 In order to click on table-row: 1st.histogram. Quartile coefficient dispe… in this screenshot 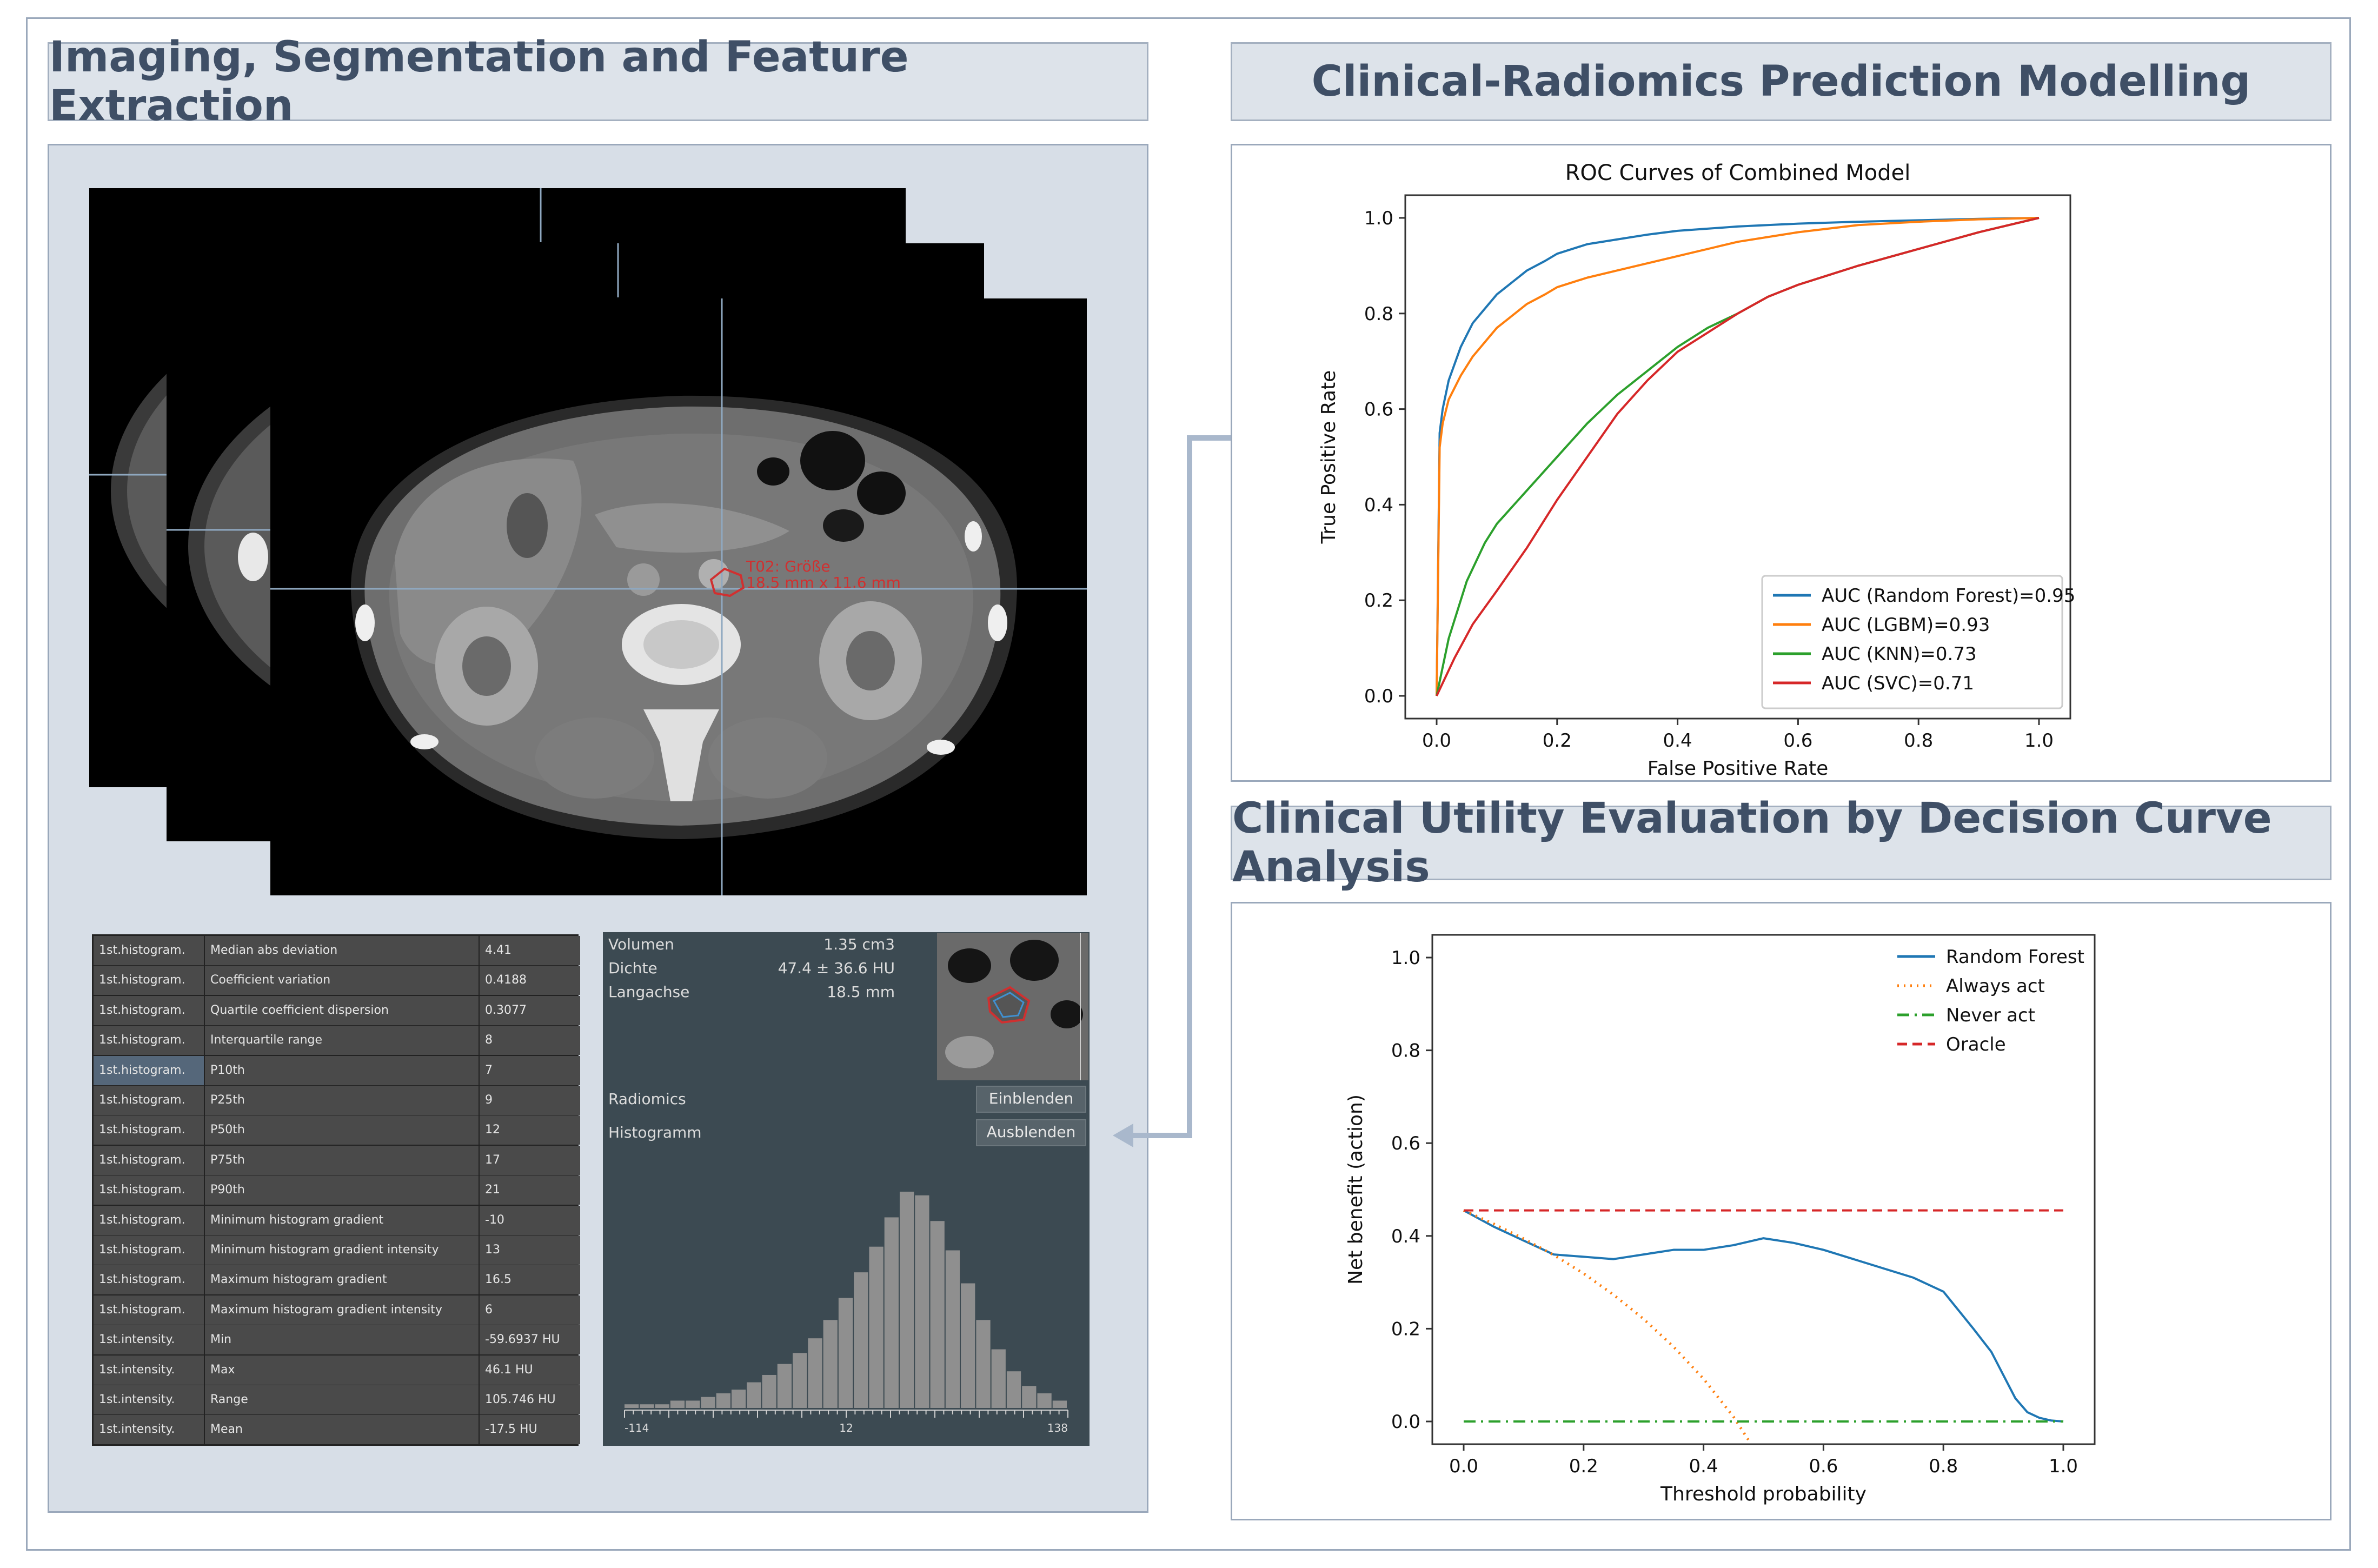, I will do `click(337, 1010)`.